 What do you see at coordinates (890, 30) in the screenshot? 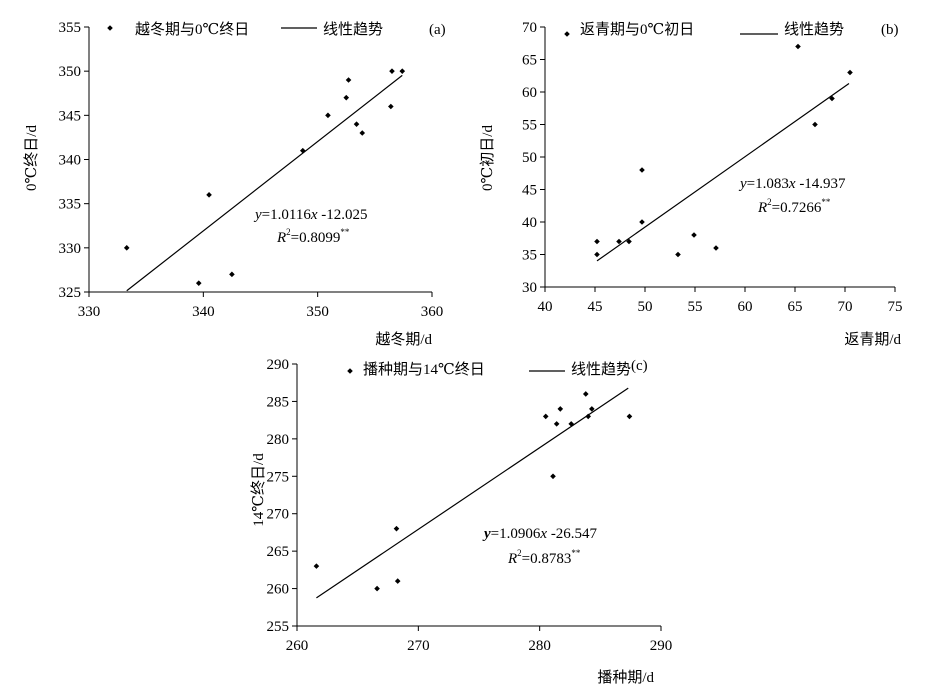
I see `panel-label-b: (b)` at bounding box center [890, 30].